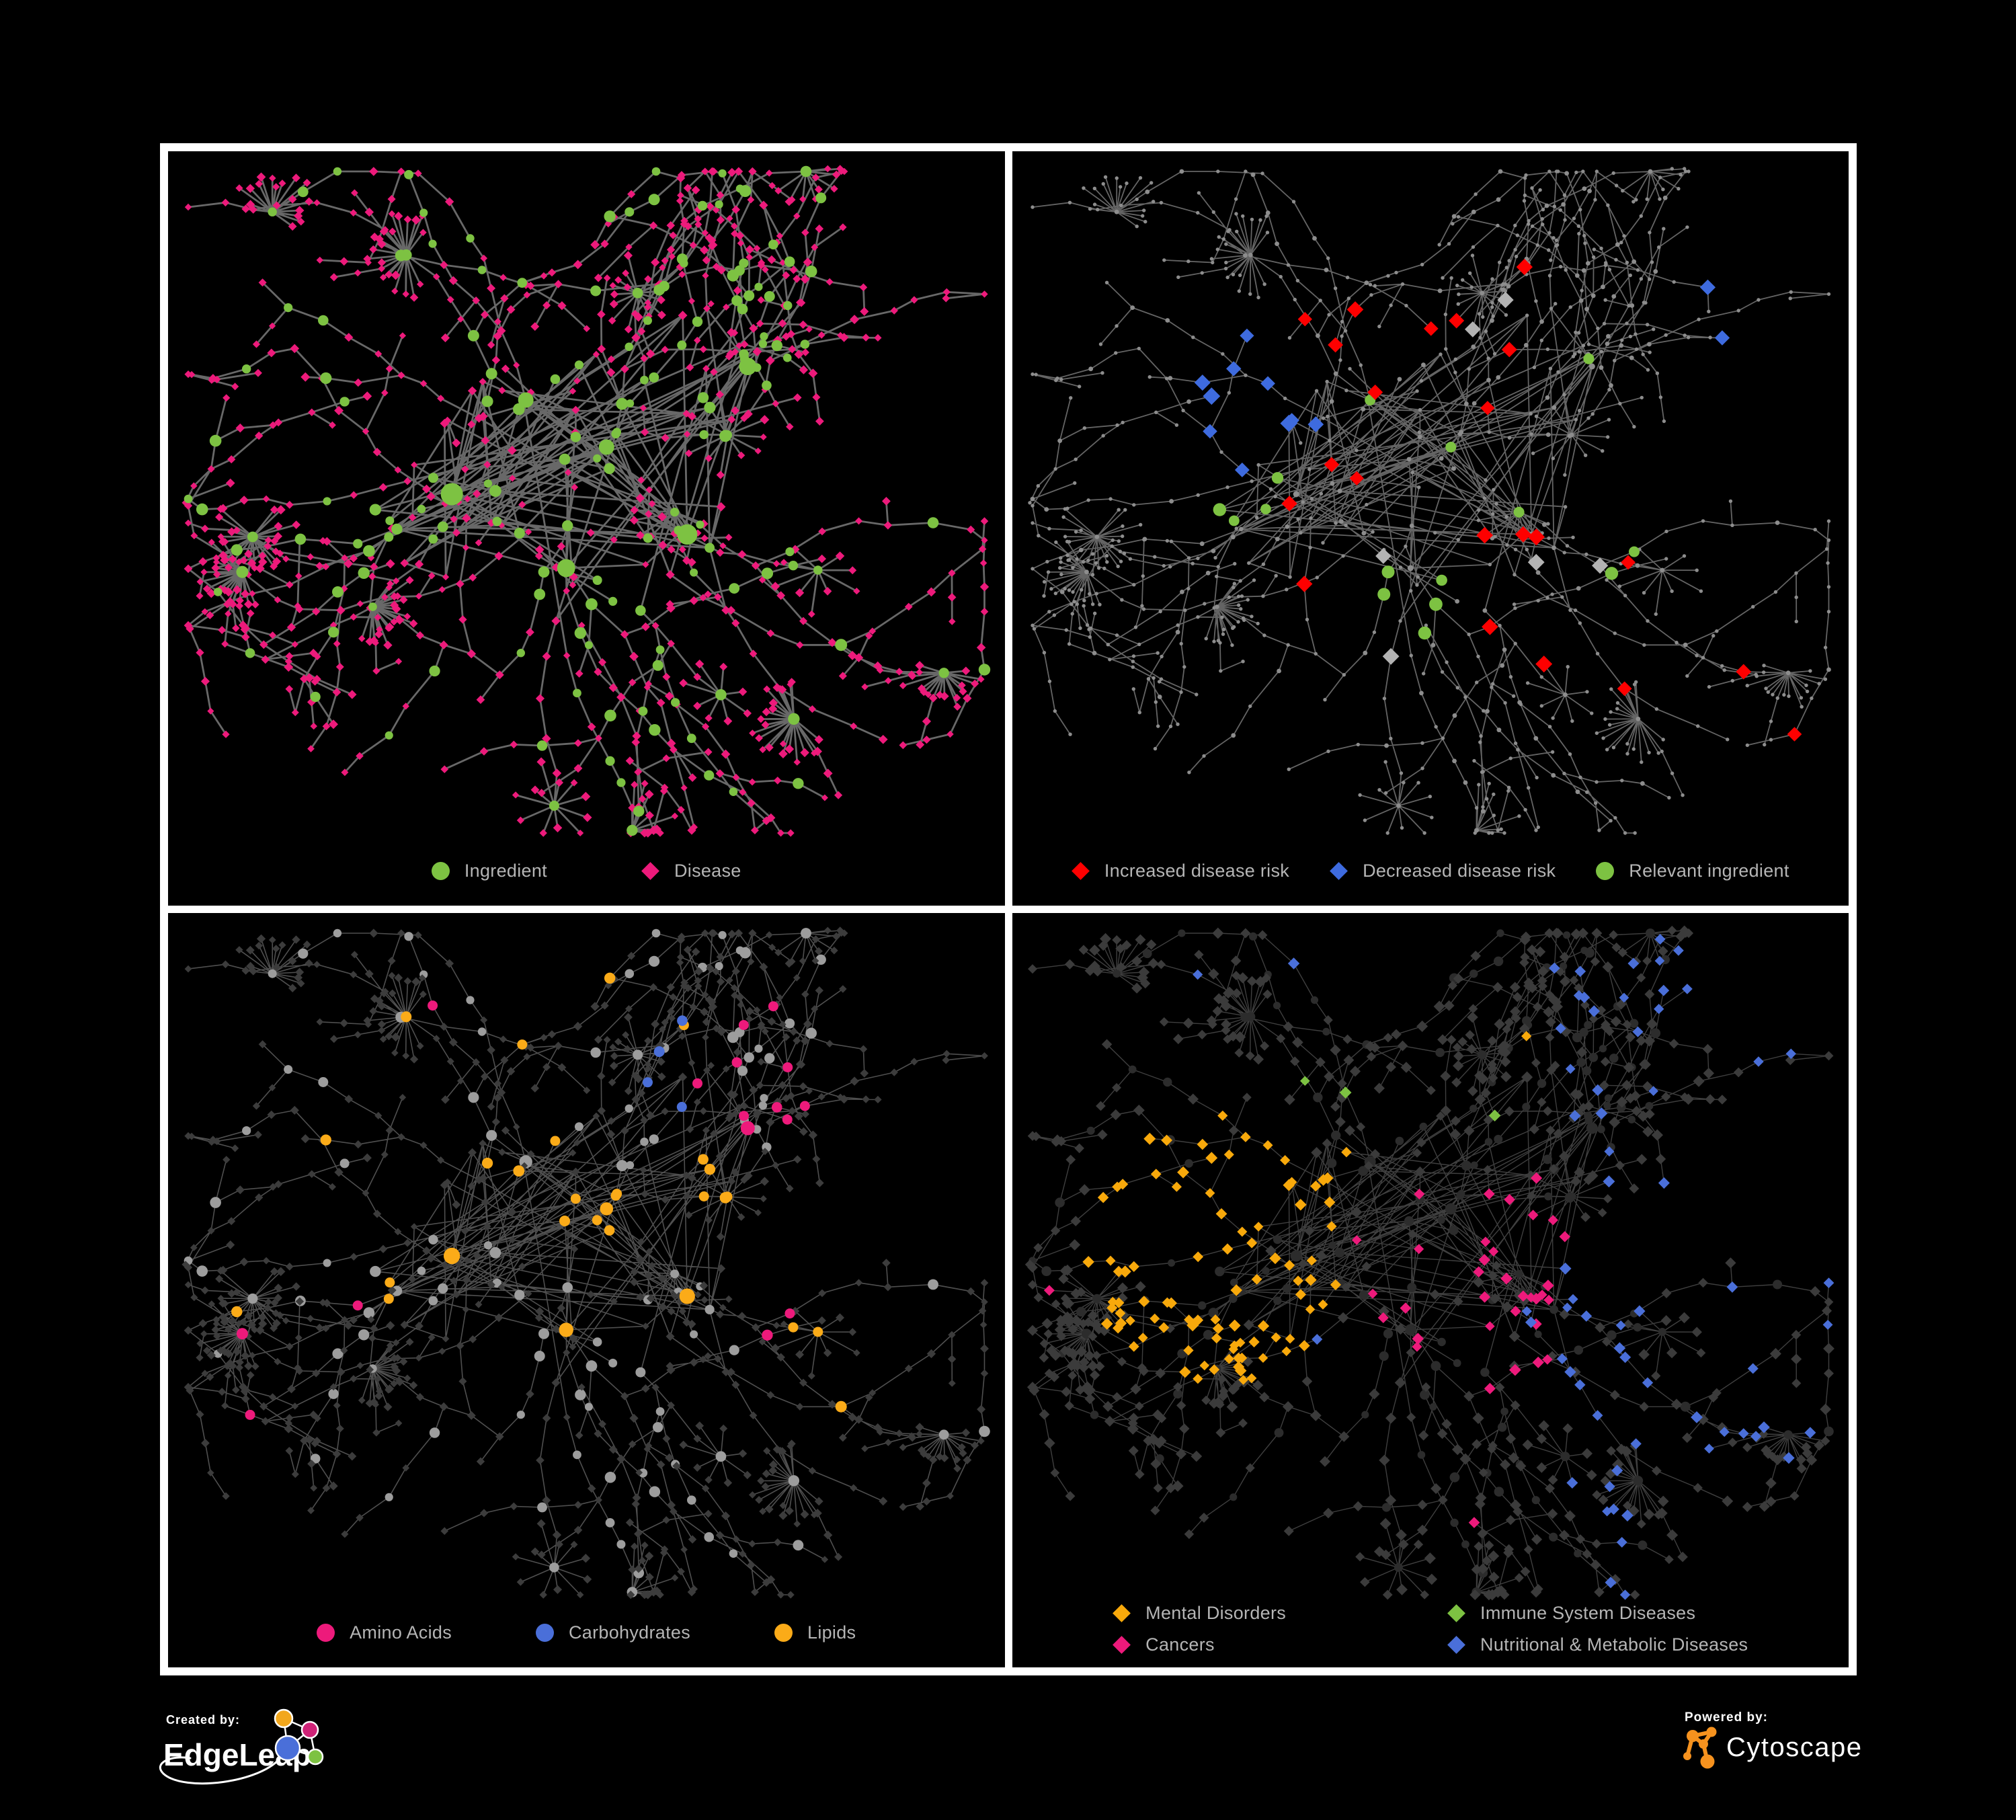  Describe the element at coordinates (1709, 871) in the screenshot. I see `legend-label: Relevant ingredient` at that location.